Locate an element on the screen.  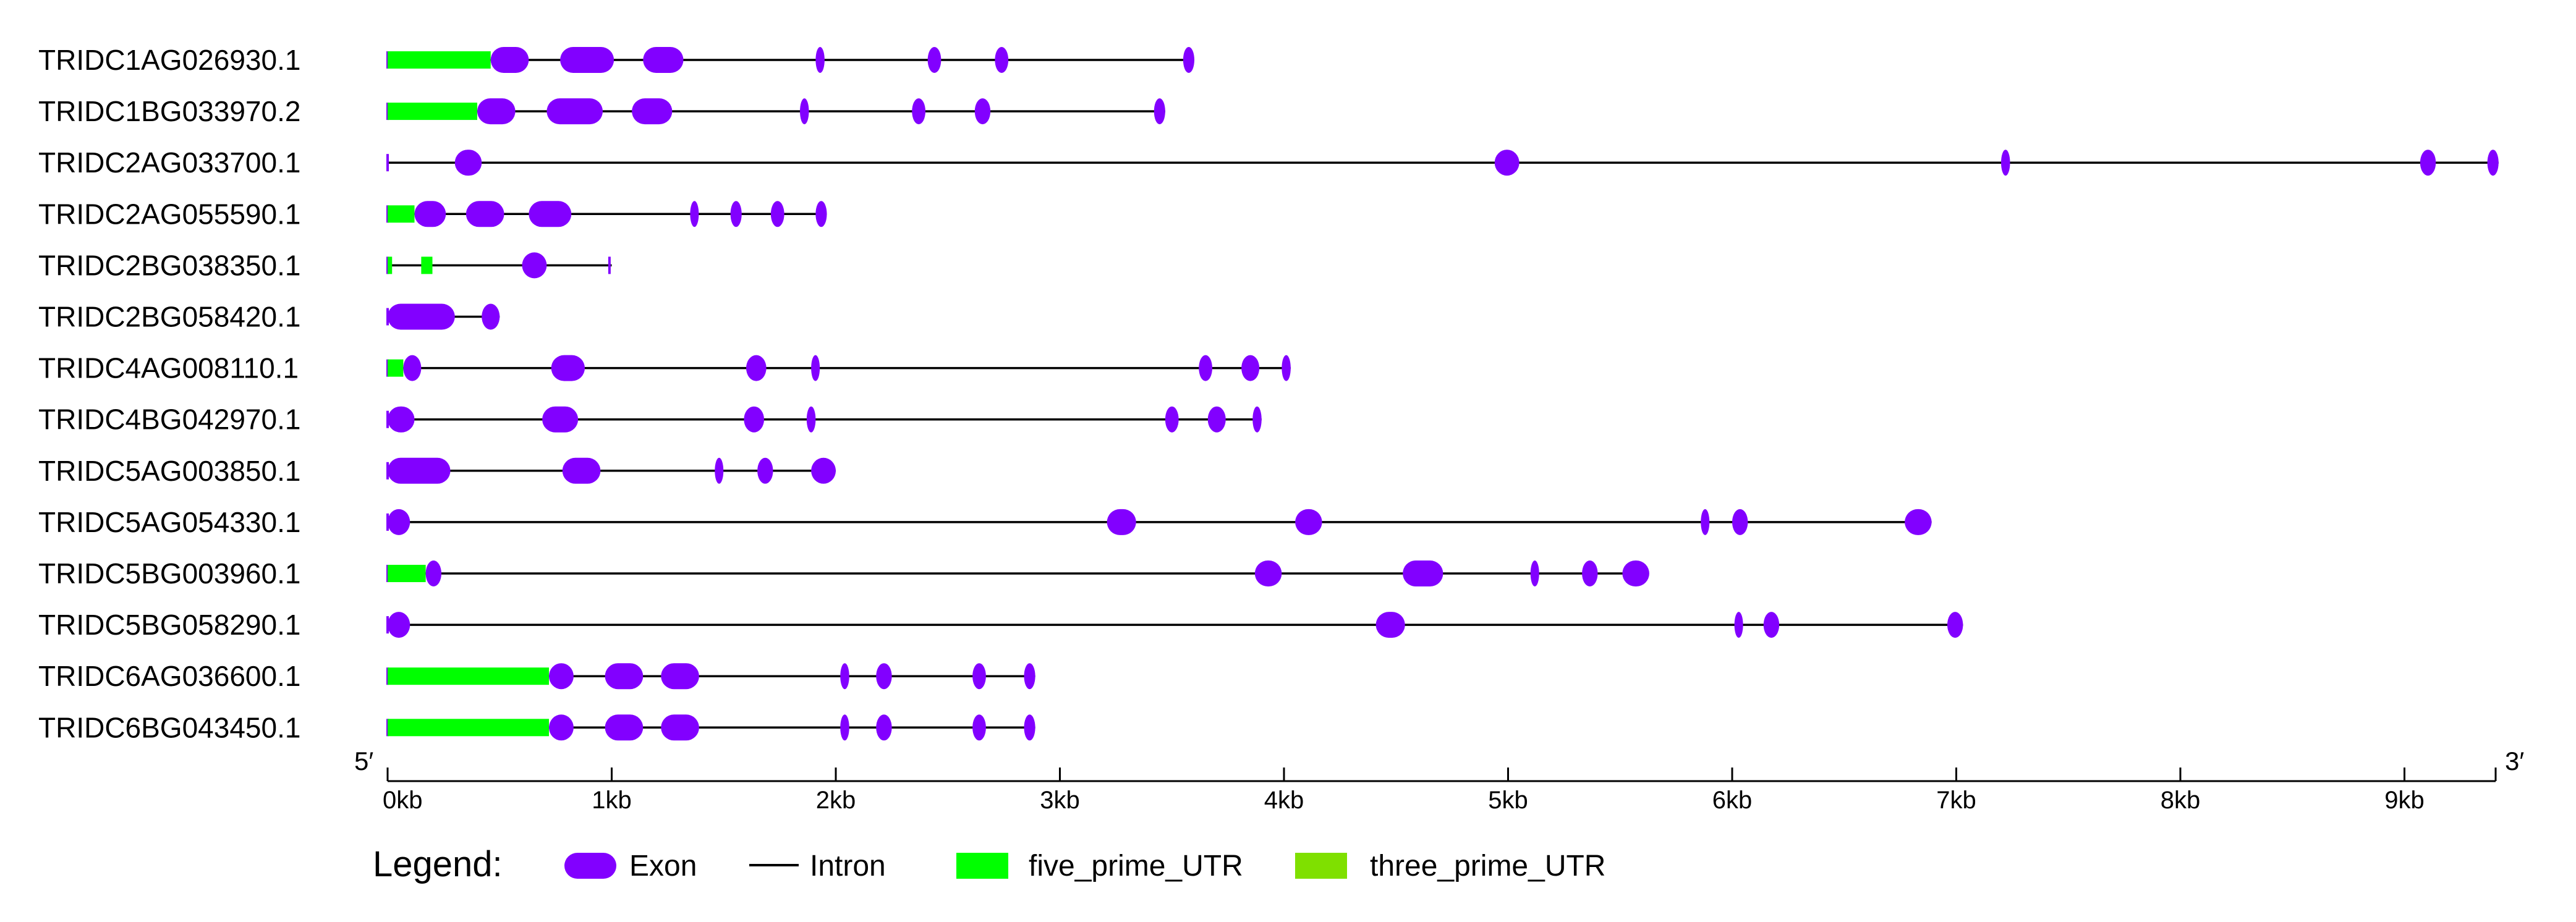
gene-track: TRIDC1AG026930.1 is located at coordinates (616, 60).